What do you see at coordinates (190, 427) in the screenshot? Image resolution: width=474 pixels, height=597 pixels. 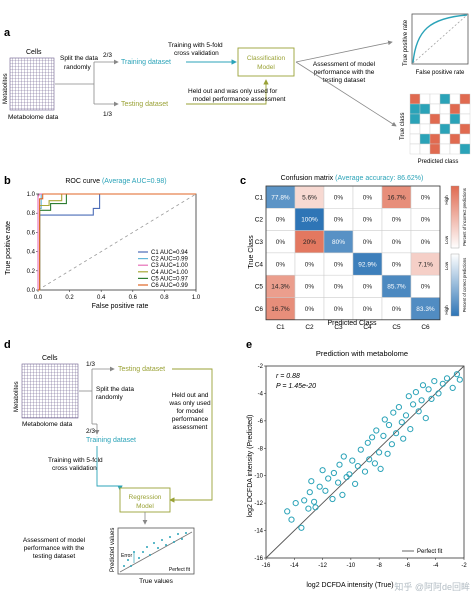 I see `heldout-label-d5: assessment` at bounding box center [190, 427].